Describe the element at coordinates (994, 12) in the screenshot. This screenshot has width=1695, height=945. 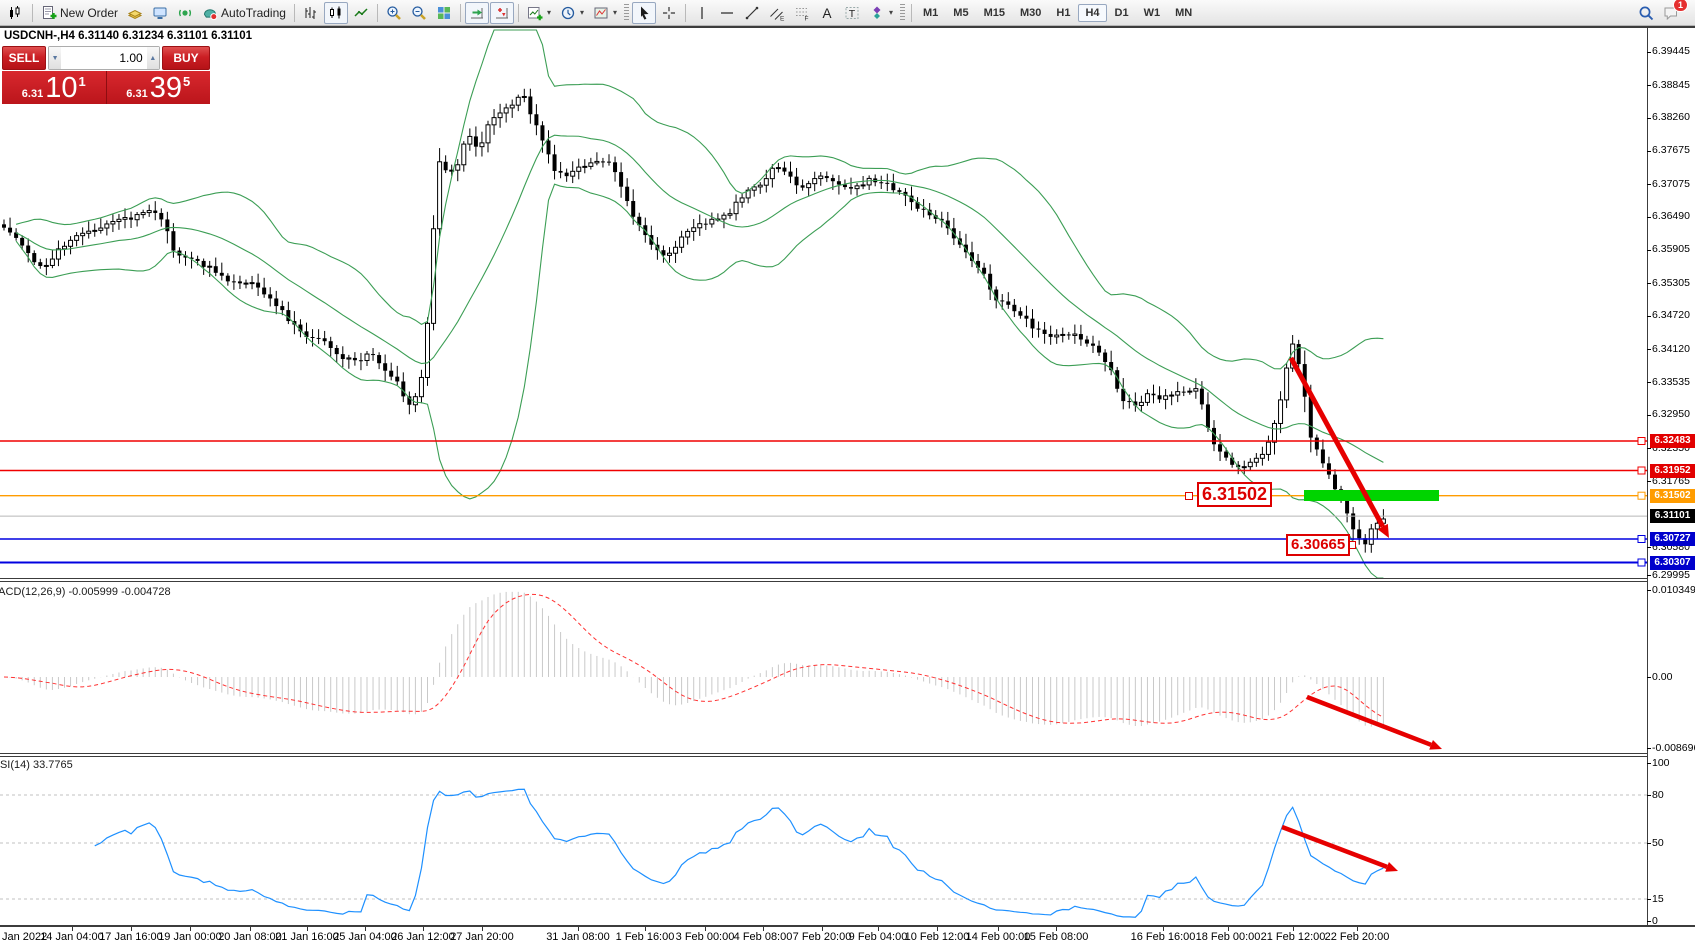
I see `timeframe-M15-button: M15` at that location.